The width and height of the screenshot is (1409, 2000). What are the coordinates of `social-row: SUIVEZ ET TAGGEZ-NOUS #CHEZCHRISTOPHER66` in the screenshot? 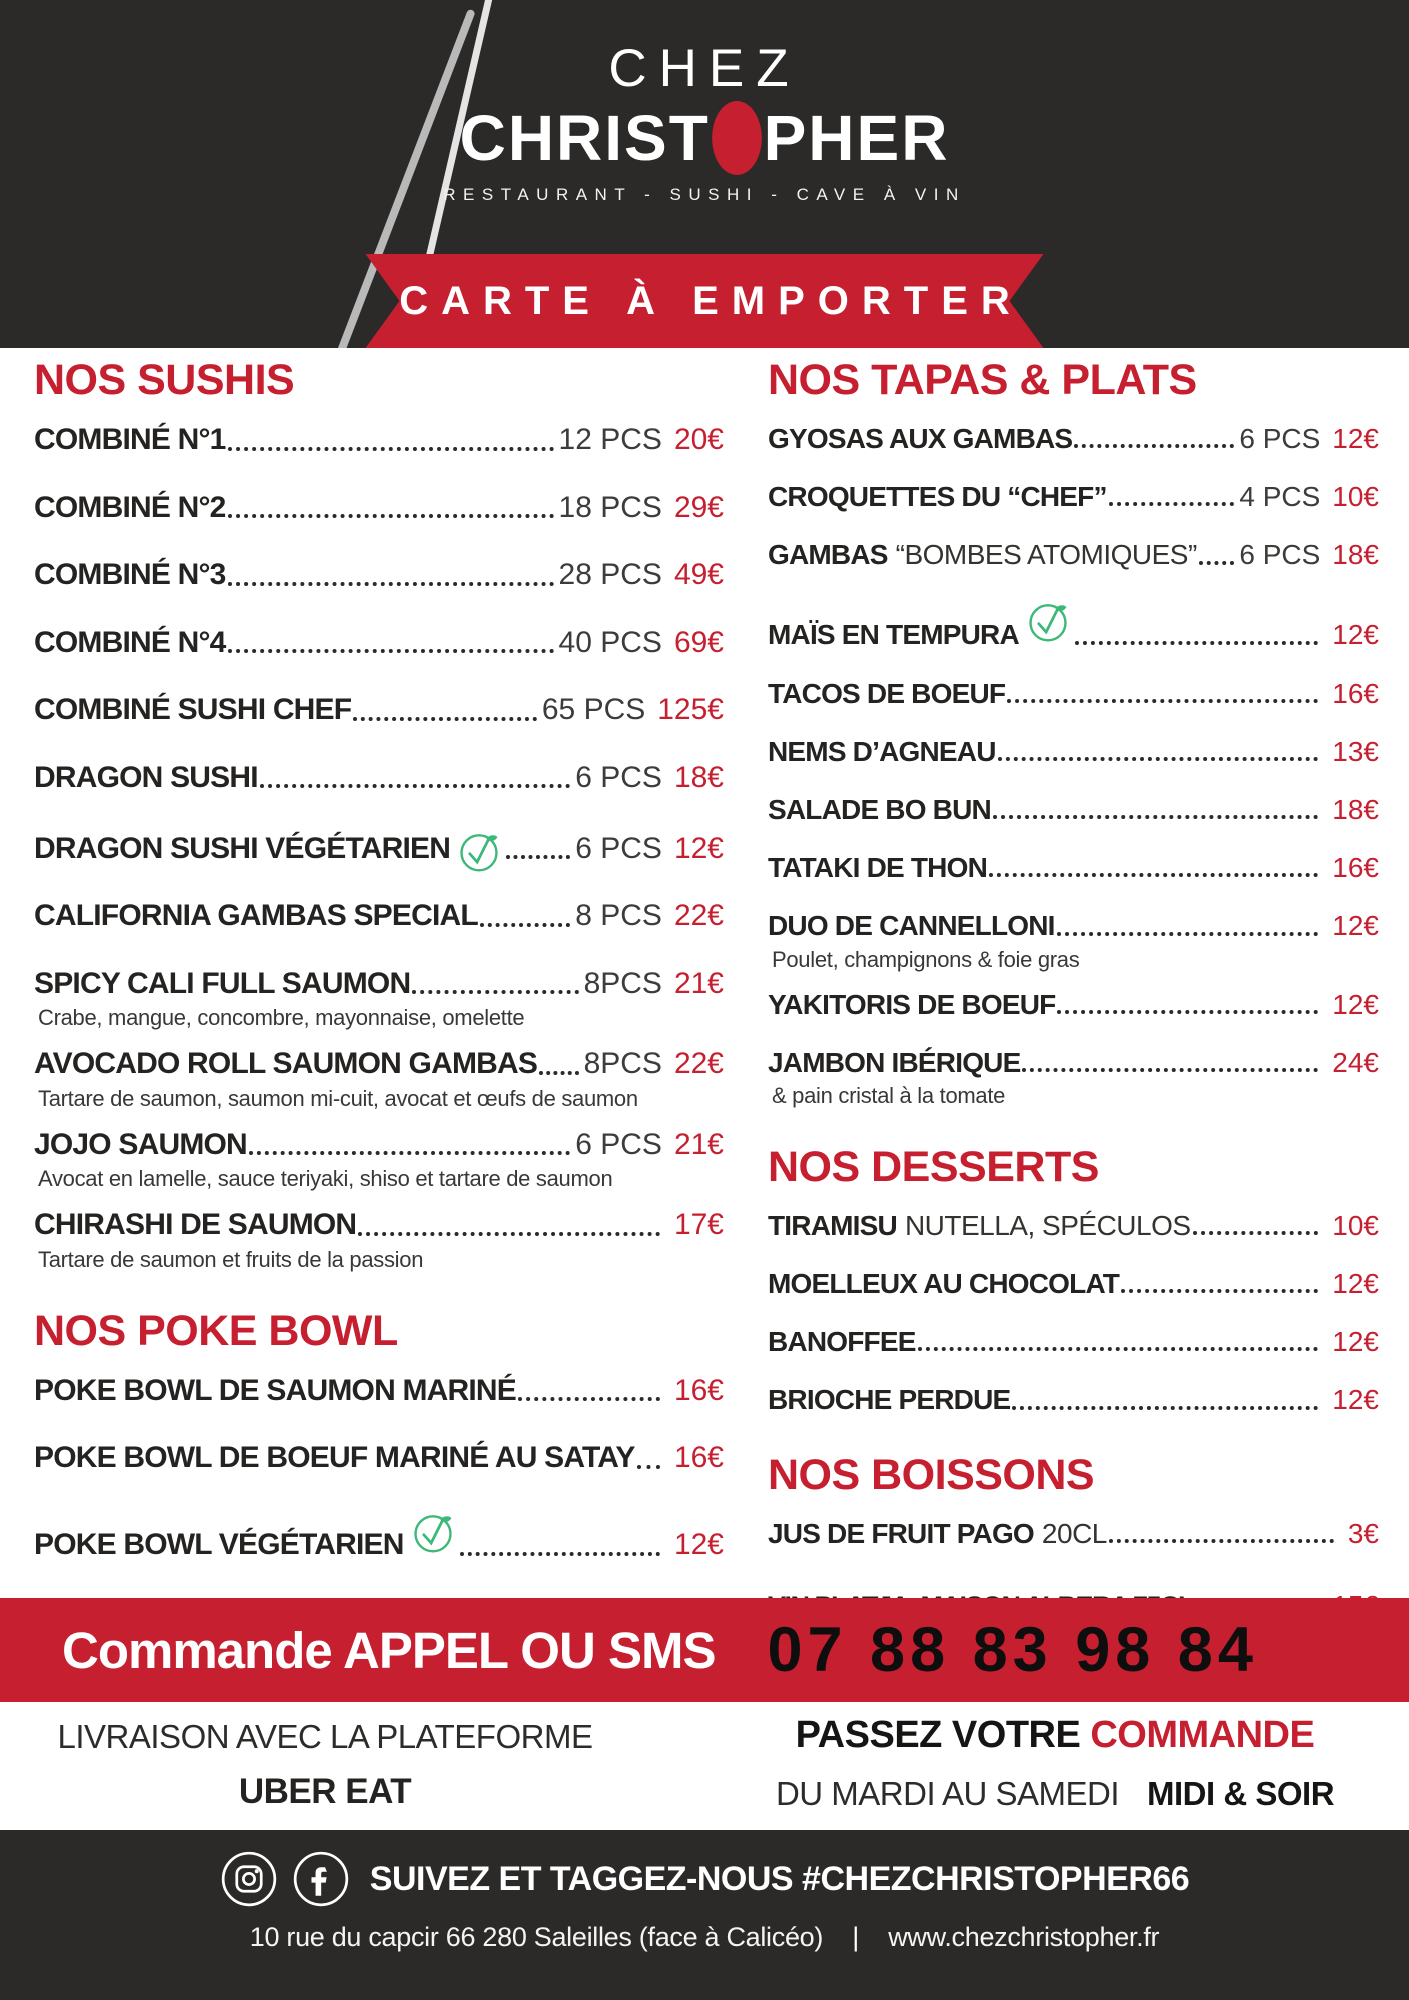 It's located at (704, 1879).